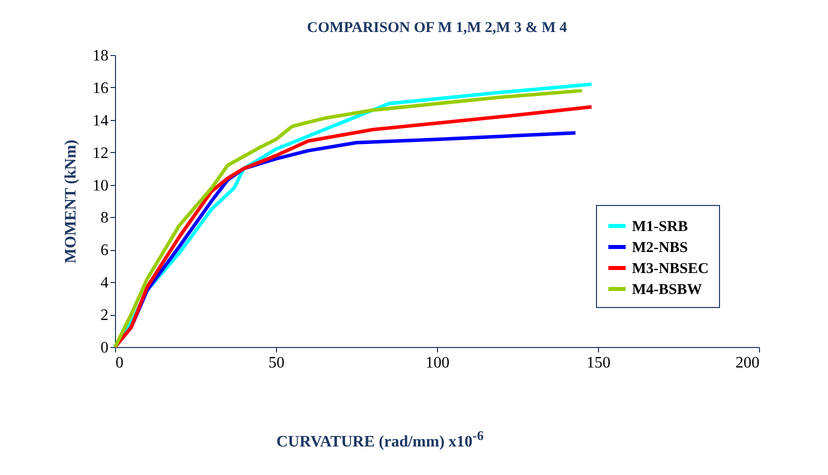 The width and height of the screenshot is (828, 475). What do you see at coordinates (71, 202) in the screenshot?
I see `y-axis-title: MOMENT (kNm)` at bounding box center [71, 202].